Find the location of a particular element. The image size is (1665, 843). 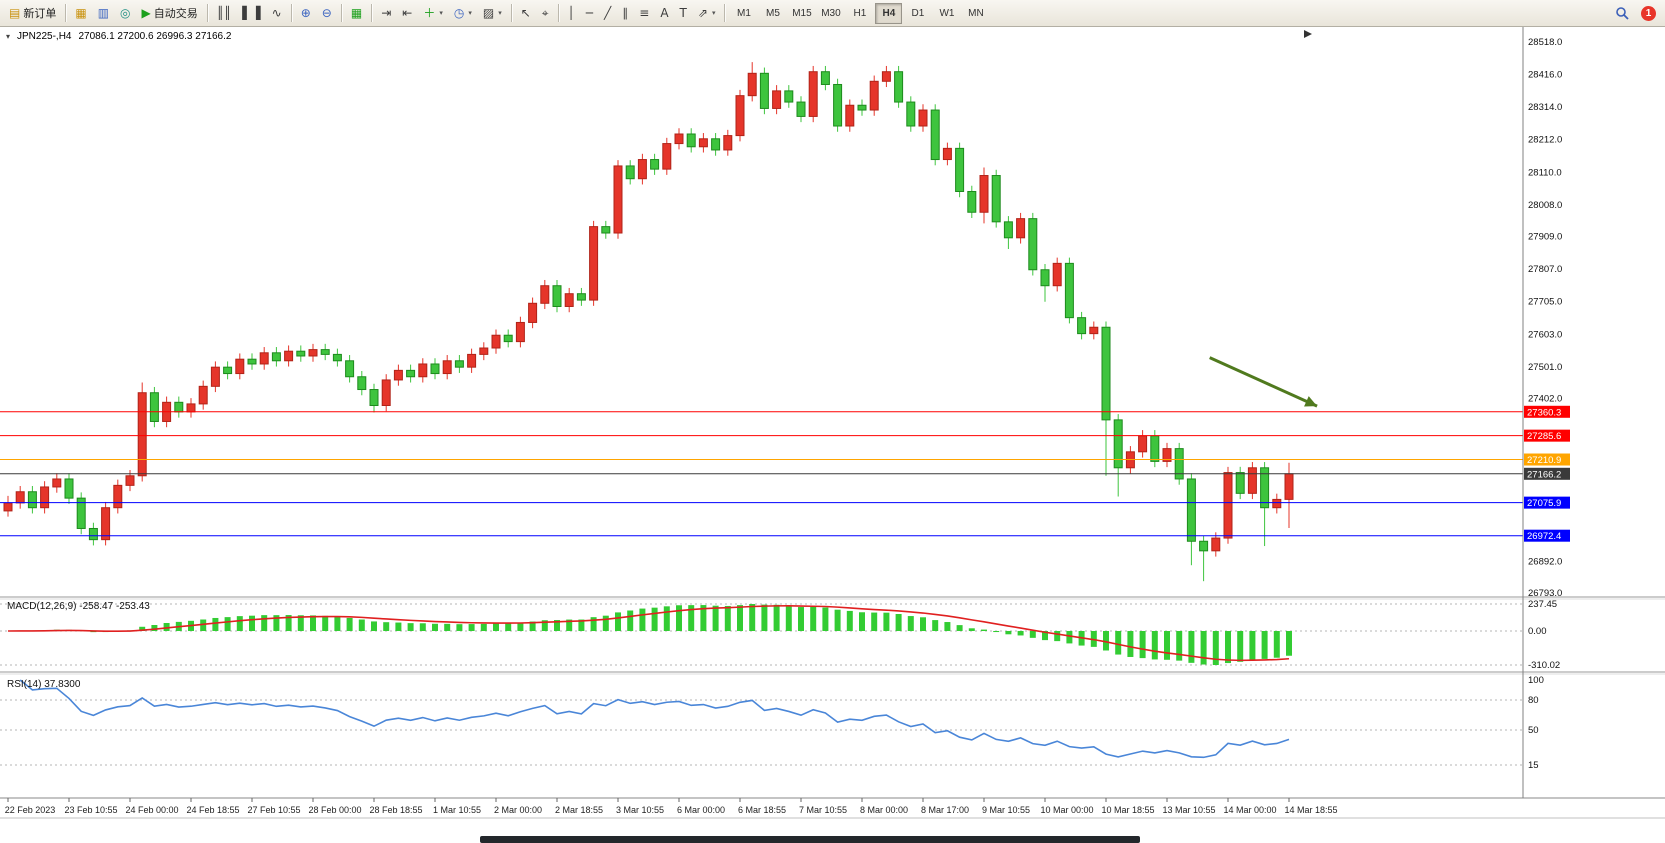

search-button is located at coordinates (1622, 13).